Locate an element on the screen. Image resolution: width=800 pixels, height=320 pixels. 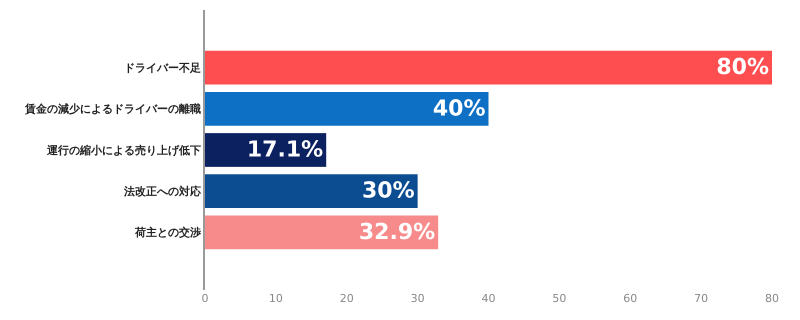
y-tick-label: 運行の縮小による売り上げ低下 is located at coordinates (123, 150).